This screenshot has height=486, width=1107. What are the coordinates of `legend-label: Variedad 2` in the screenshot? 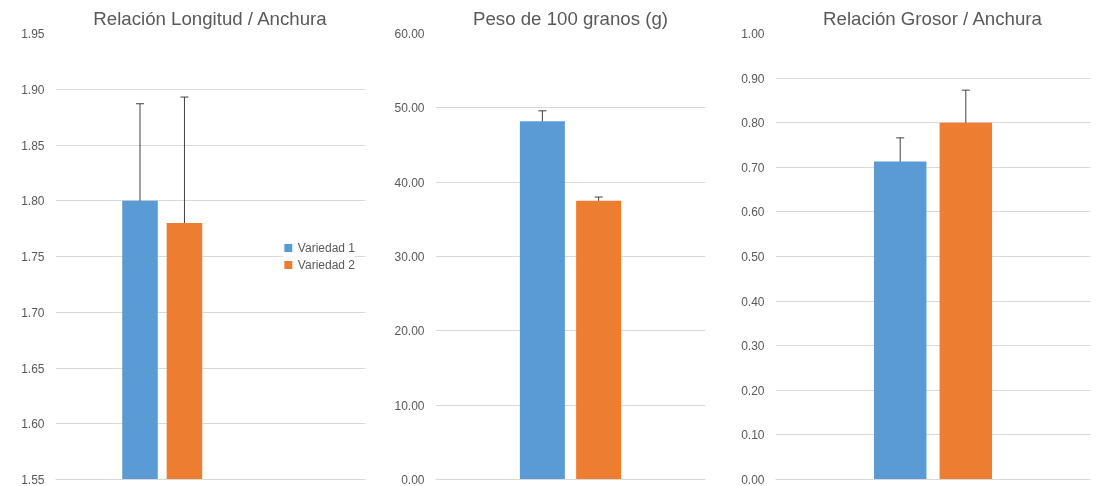 It's located at (326, 264).